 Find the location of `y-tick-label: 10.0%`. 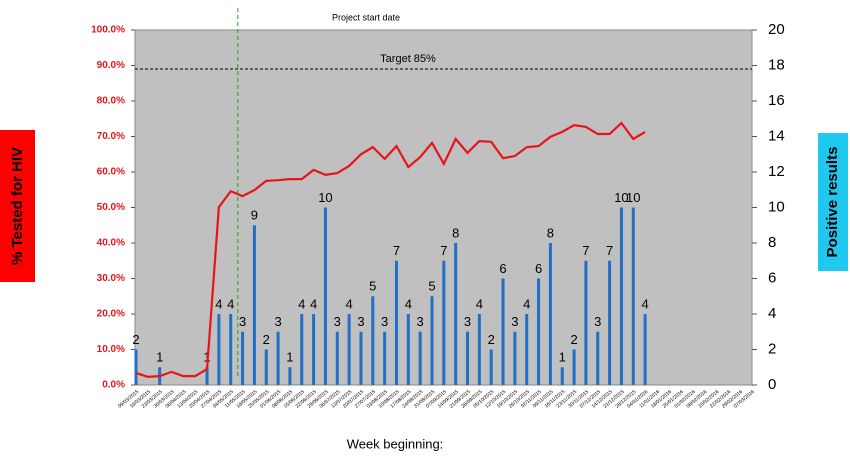

y-tick-label: 10.0% is located at coordinates (111, 349).